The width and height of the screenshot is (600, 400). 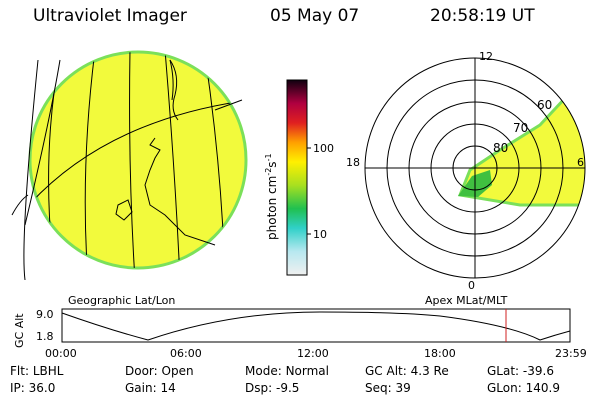 What do you see at coordinates (544, 105) in the screenshot?
I see `mlat-label-60: 60` at bounding box center [544, 105].